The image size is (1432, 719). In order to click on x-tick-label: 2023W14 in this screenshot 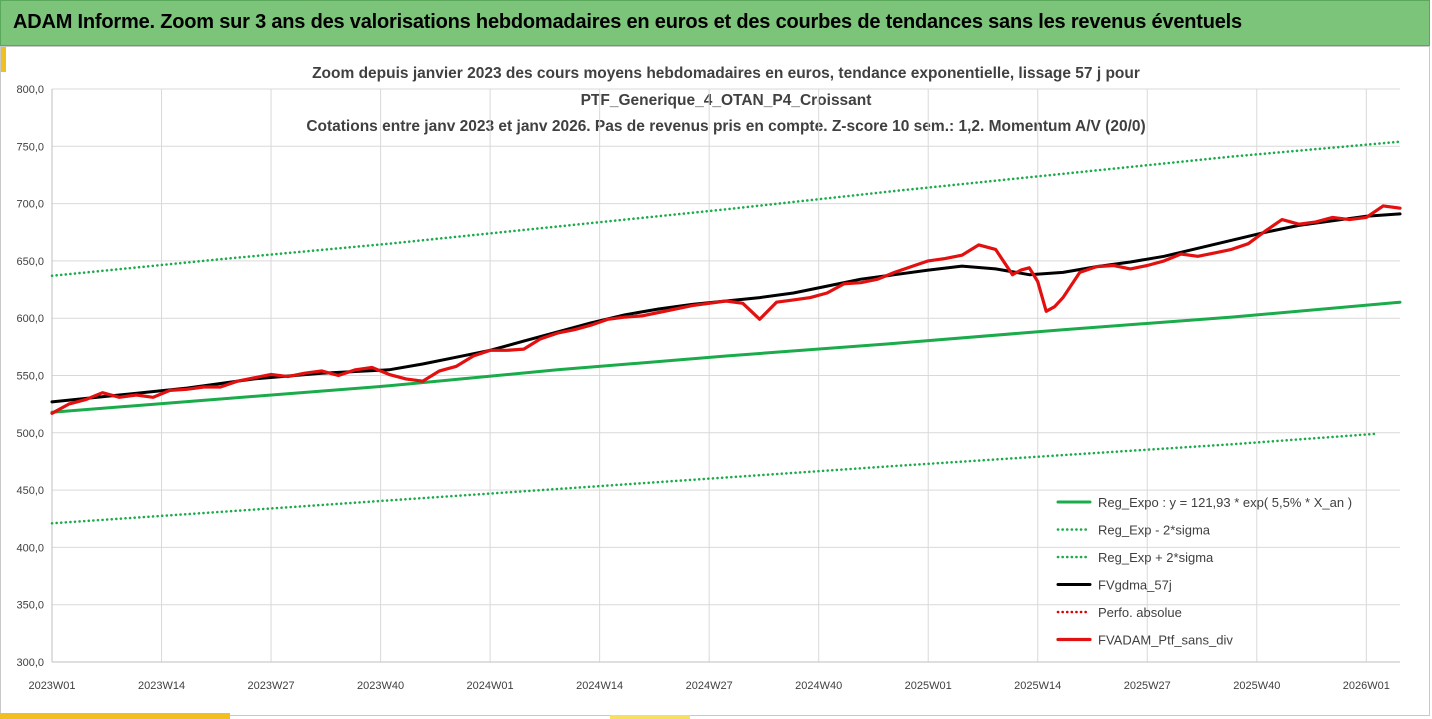, I will do `click(161, 686)`.